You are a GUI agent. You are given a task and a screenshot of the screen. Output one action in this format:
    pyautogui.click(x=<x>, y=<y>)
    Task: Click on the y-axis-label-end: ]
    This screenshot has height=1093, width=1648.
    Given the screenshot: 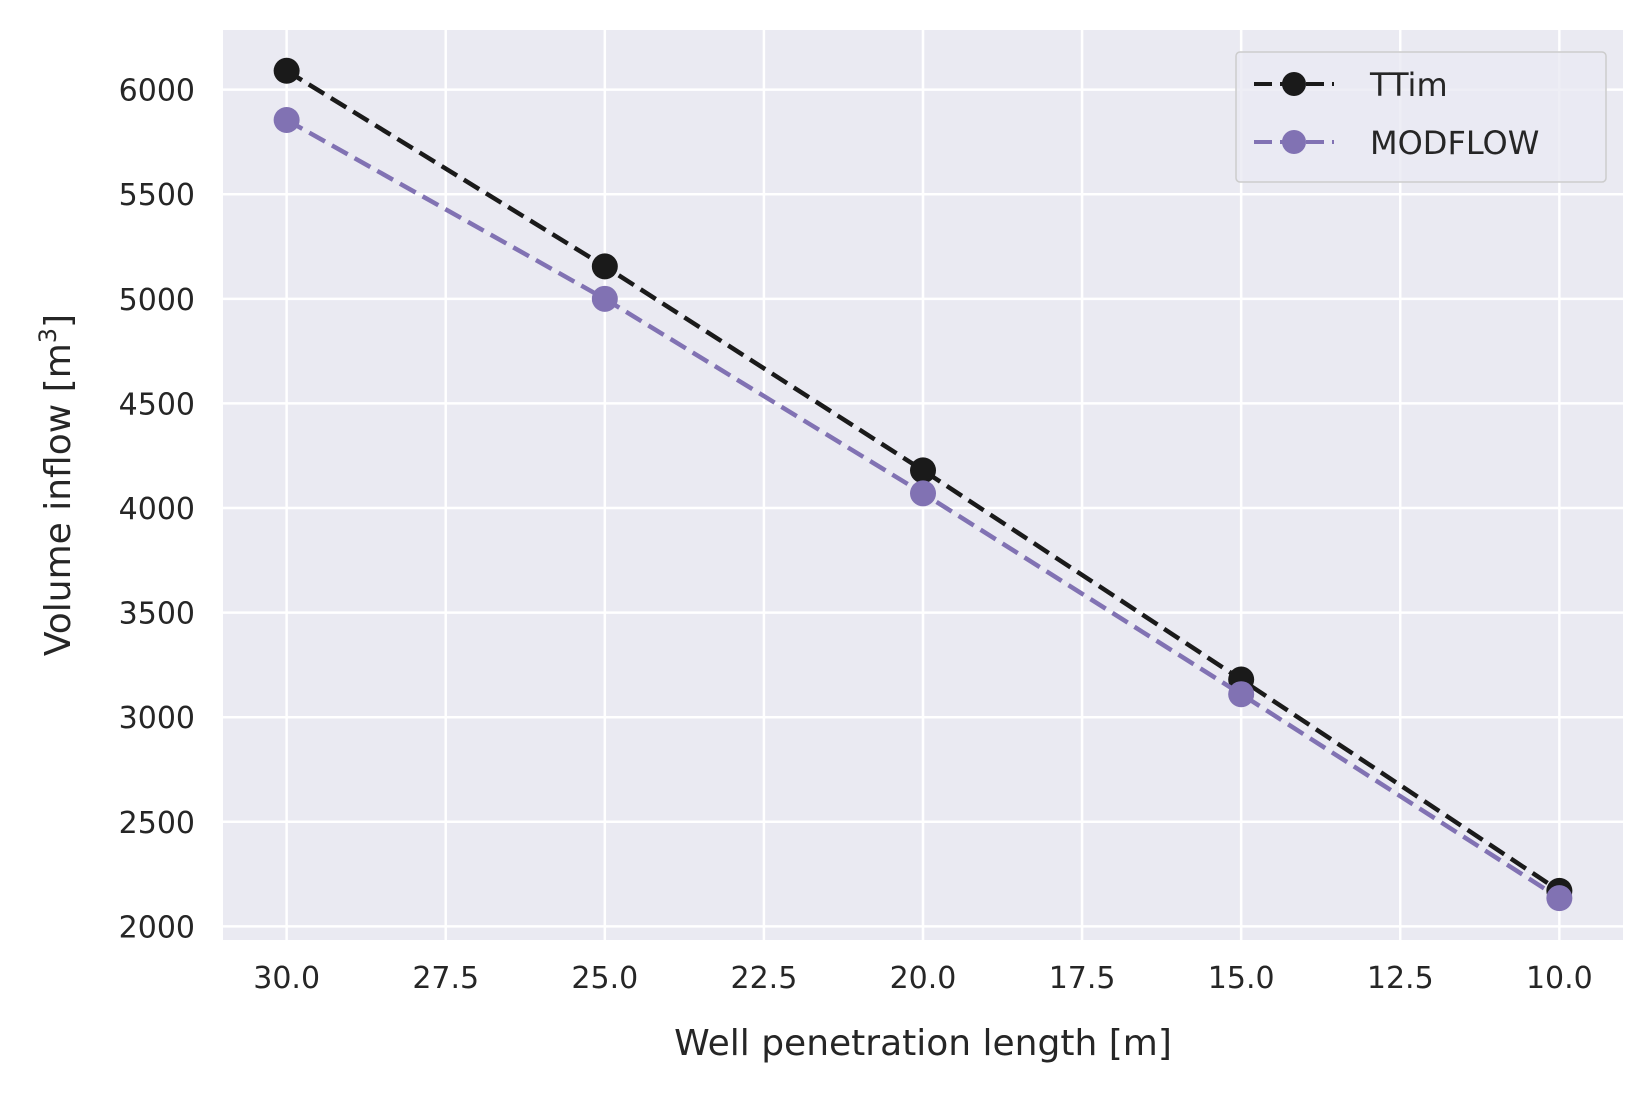 What is the action you would take?
    pyautogui.click(x=58, y=321)
    